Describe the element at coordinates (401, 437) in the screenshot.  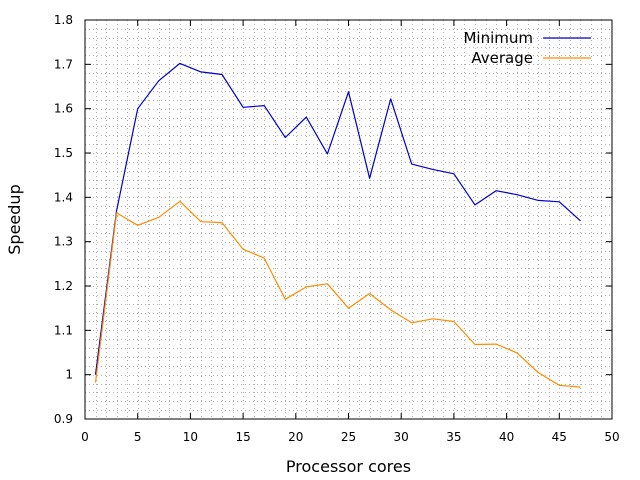
I see `x-tick-label: 30` at that location.